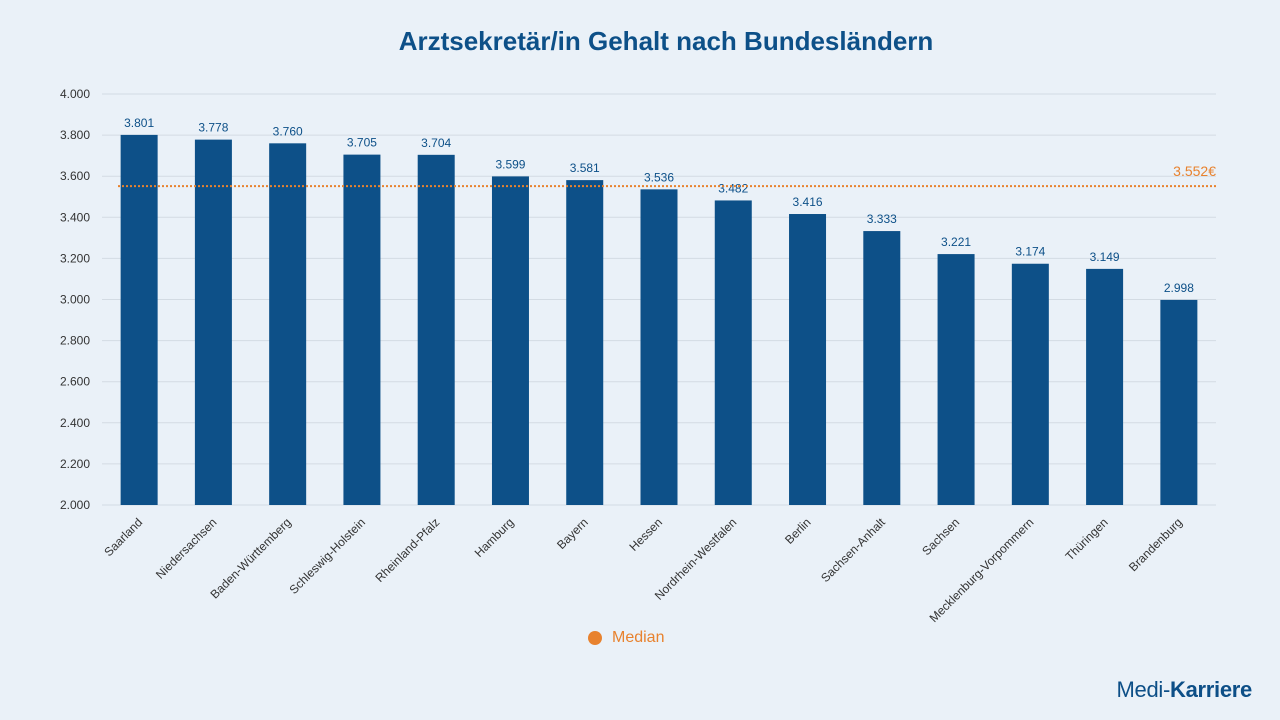 Image resolution: width=1280 pixels, height=720 pixels. Describe the element at coordinates (940, 536) in the screenshot. I see `x-tick-label: Sachsen` at that location.